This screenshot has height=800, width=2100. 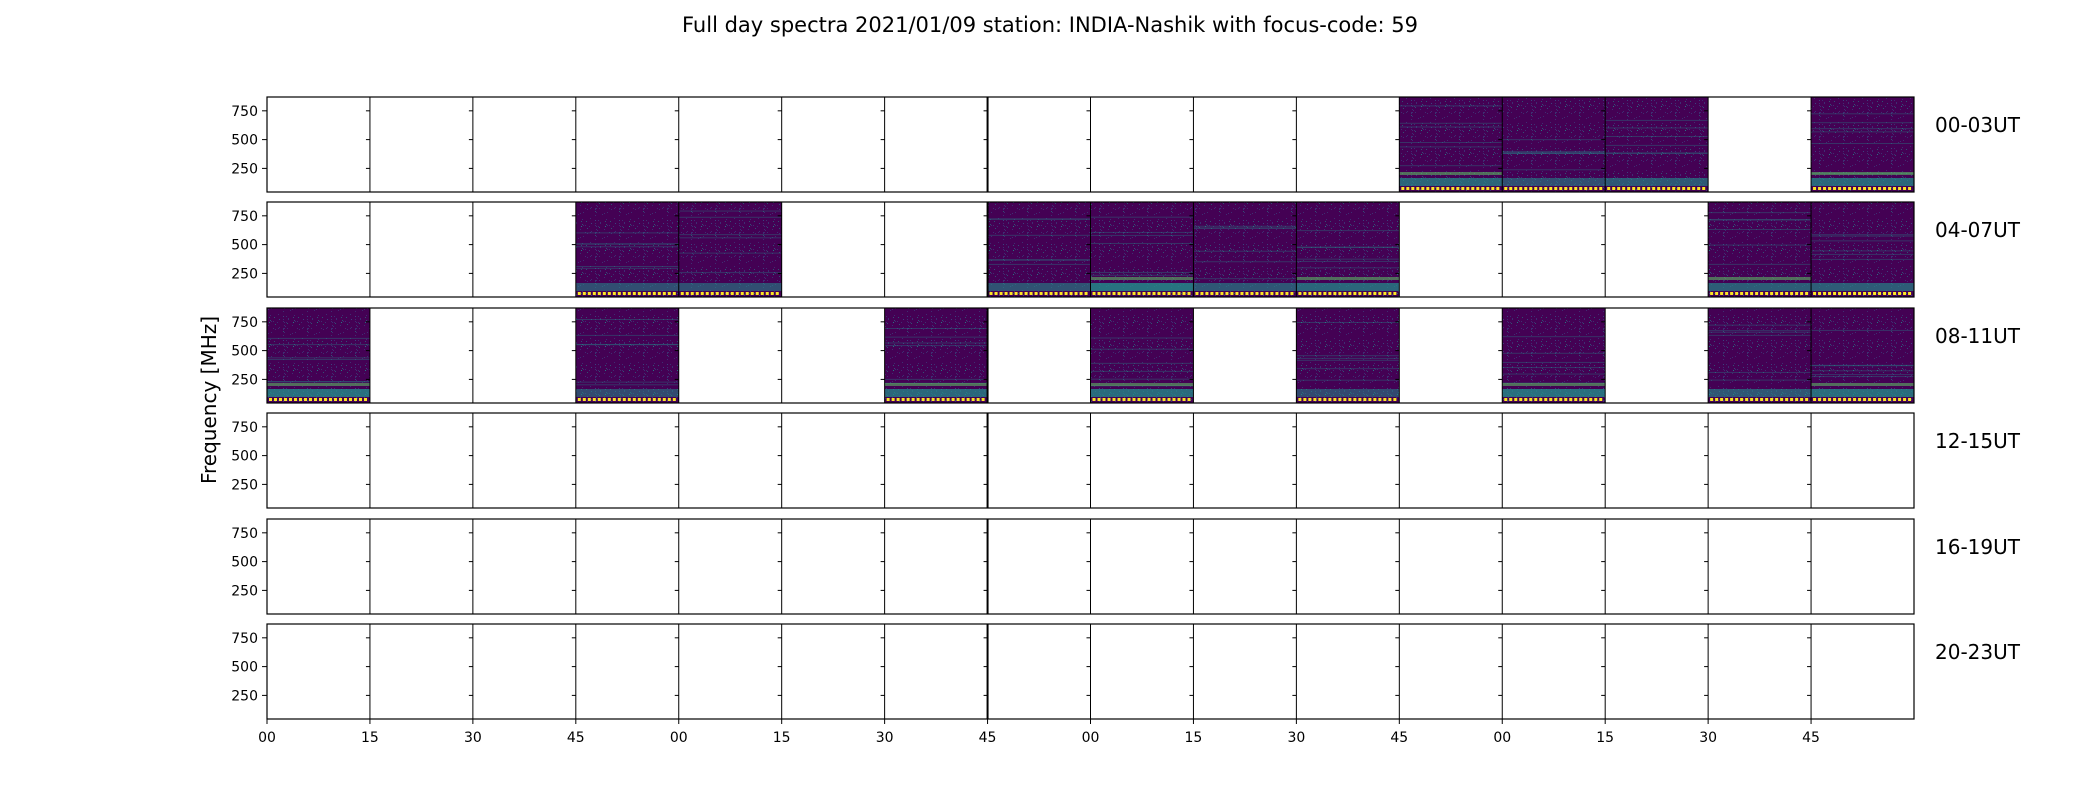 I want to click on row-label: 20-23UT, so click(x=1978, y=652).